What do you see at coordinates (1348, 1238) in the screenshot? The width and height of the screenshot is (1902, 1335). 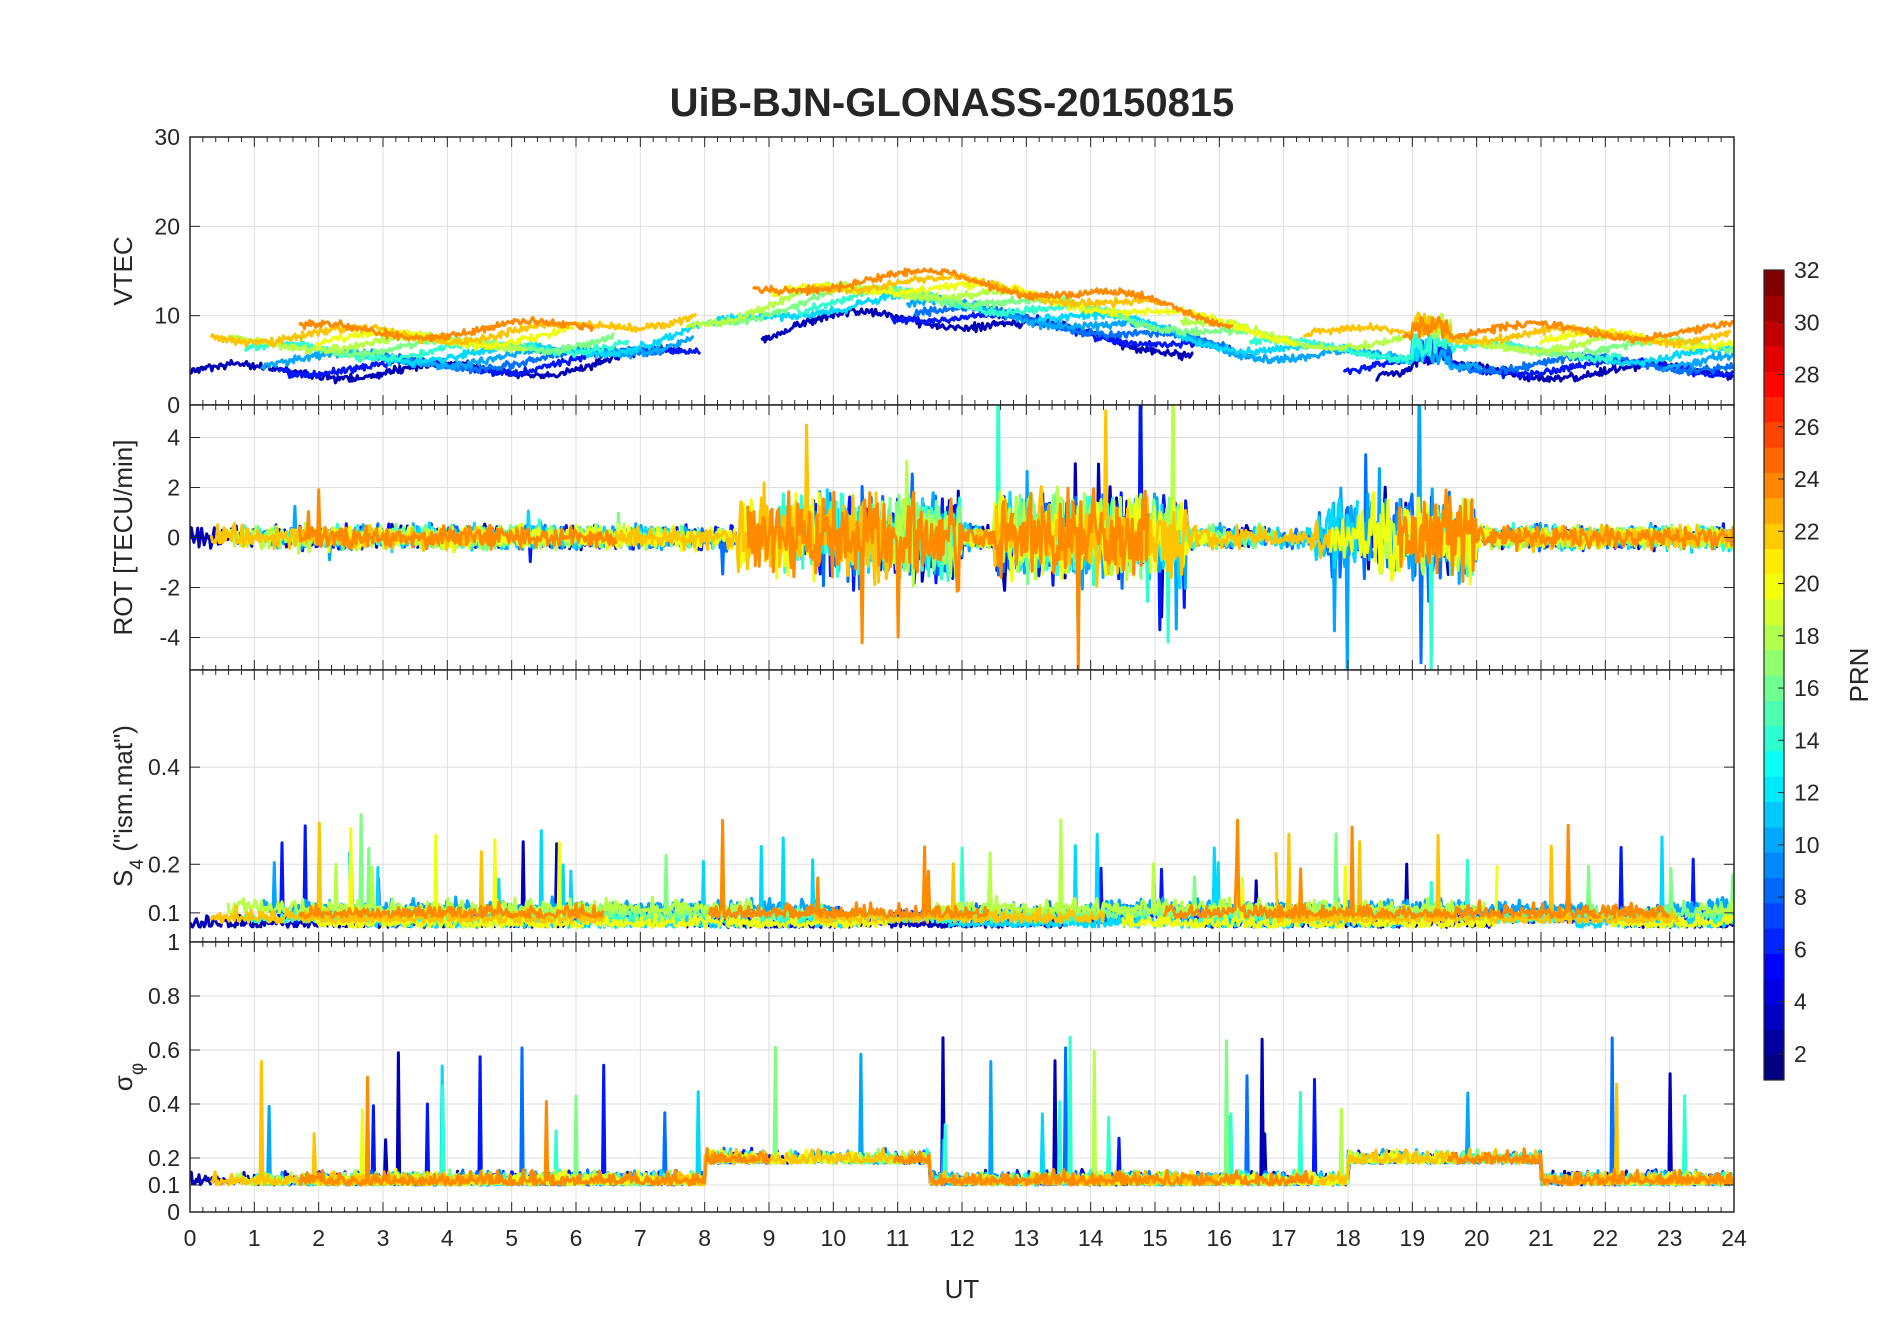 I see `x-tick-label: 18` at bounding box center [1348, 1238].